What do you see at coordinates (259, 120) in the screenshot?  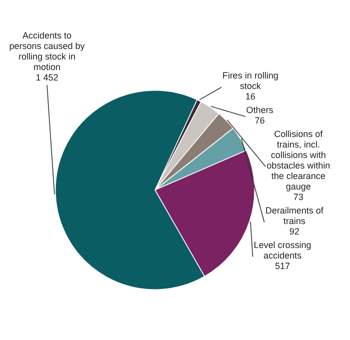 I see `data-label: 76` at bounding box center [259, 120].